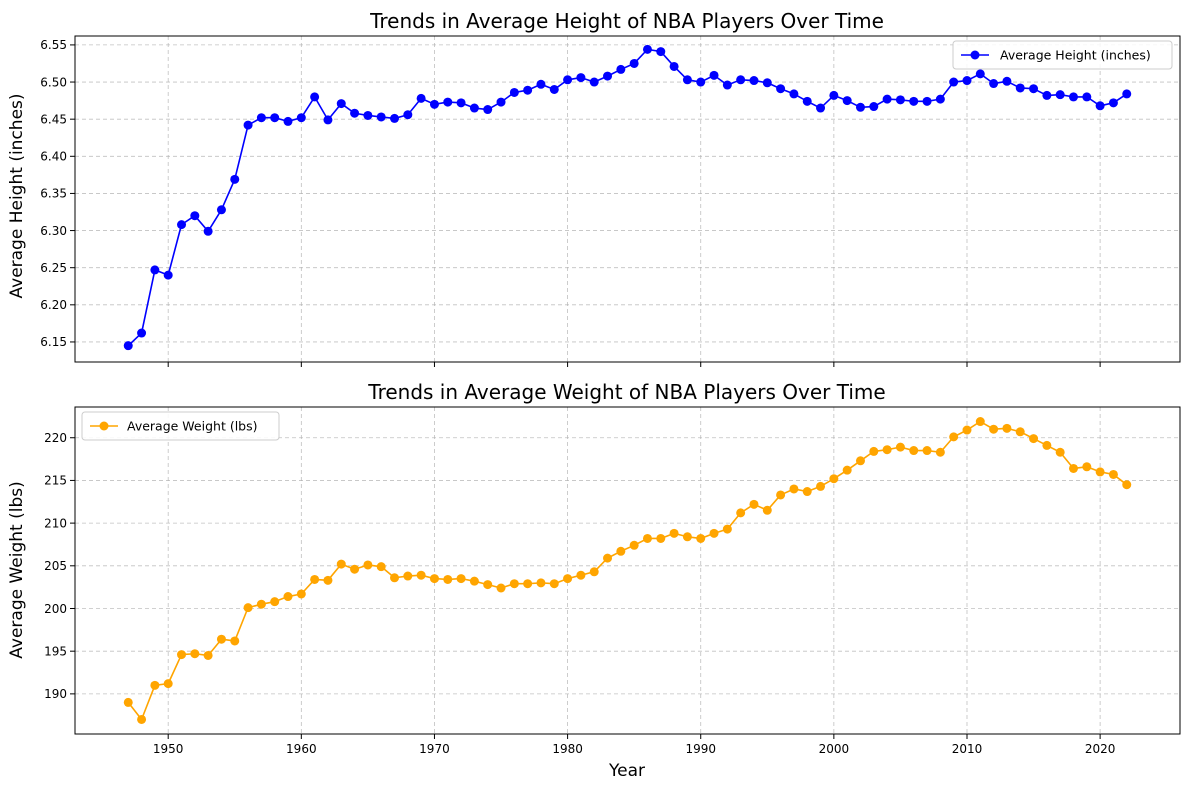  I want to click on x-tick-label: 1990, so click(700, 749).